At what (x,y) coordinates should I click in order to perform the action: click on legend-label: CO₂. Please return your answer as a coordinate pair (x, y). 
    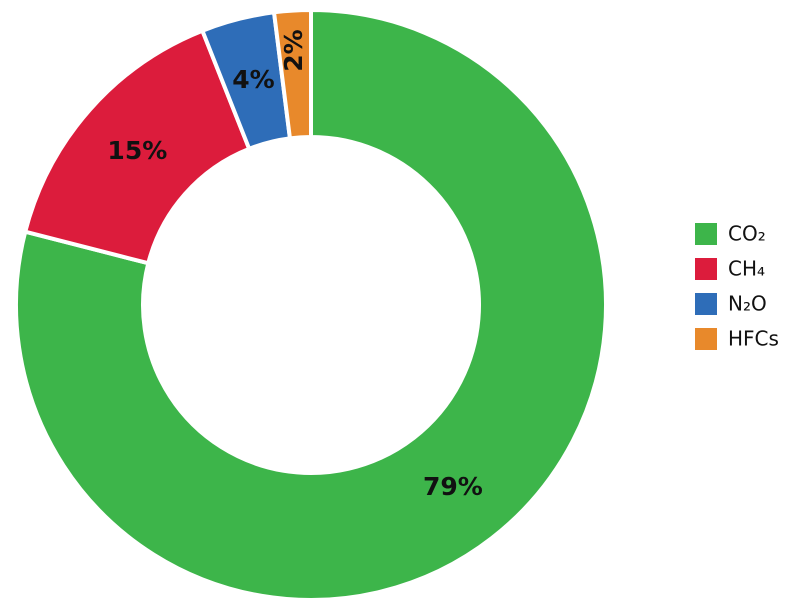
    Looking at the image, I should click on (747, 234).